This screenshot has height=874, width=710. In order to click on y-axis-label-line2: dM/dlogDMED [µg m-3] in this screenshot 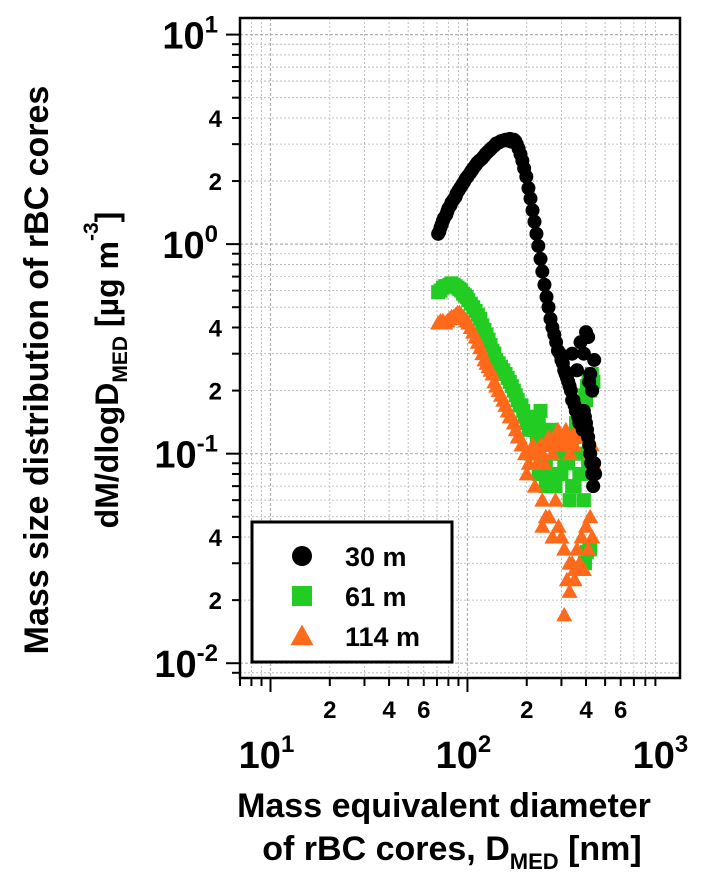, I will do `click(106, 370)`.